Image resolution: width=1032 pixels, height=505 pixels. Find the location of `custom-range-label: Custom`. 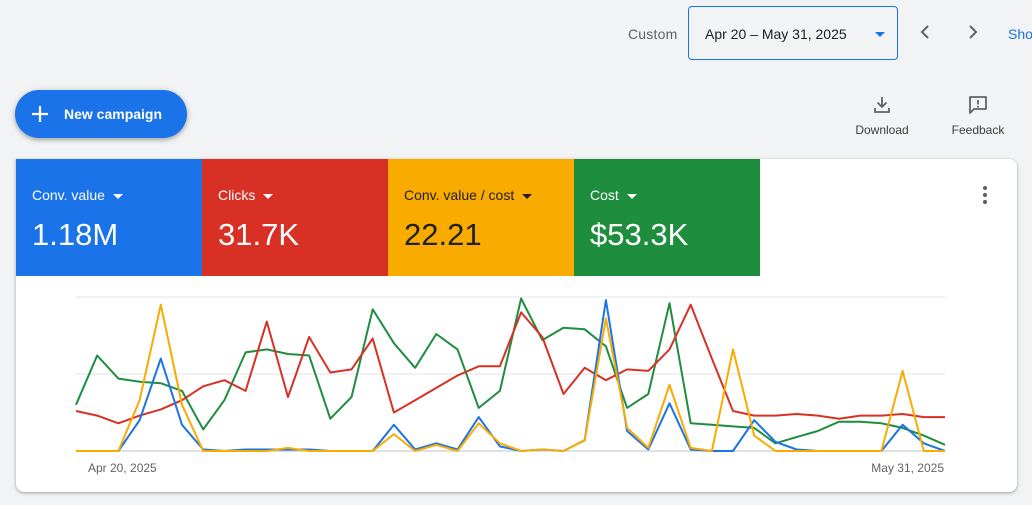

custom-range-label: Custom is located at coordinates (653, 34).